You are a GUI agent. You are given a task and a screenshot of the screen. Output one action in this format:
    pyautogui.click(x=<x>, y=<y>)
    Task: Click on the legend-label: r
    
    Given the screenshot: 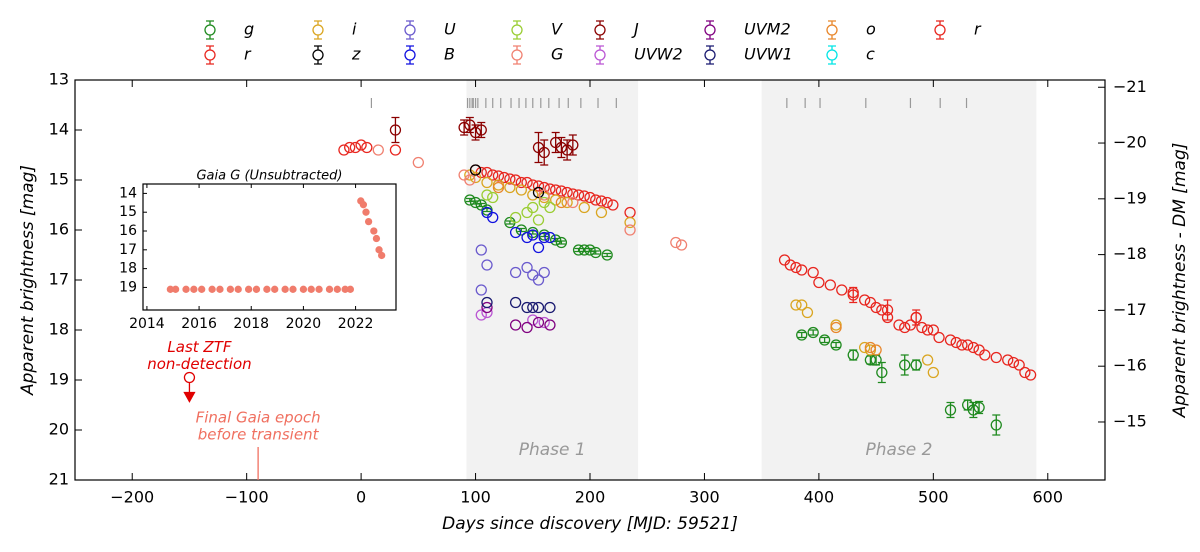 What is the action you would take?
    pyautogui.click(x=978, y=29)
    